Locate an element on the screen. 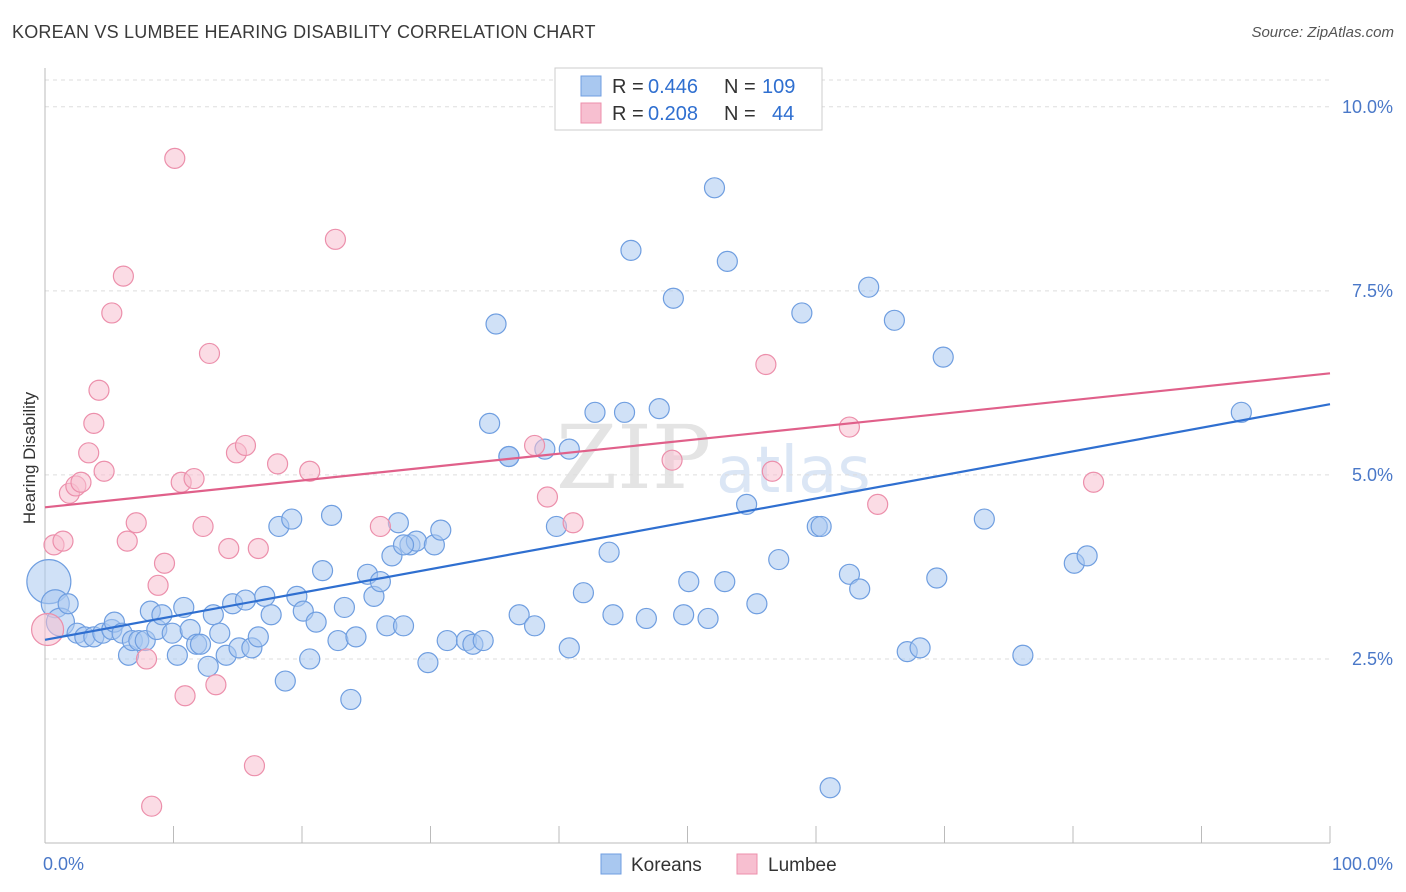  trend-line-lumbee is located at coordinates (687, 440).